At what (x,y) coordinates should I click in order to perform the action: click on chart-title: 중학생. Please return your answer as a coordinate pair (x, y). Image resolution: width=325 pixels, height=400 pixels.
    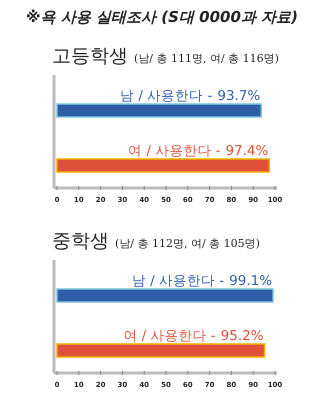
    Looking at the image, I should click on (80, 241).